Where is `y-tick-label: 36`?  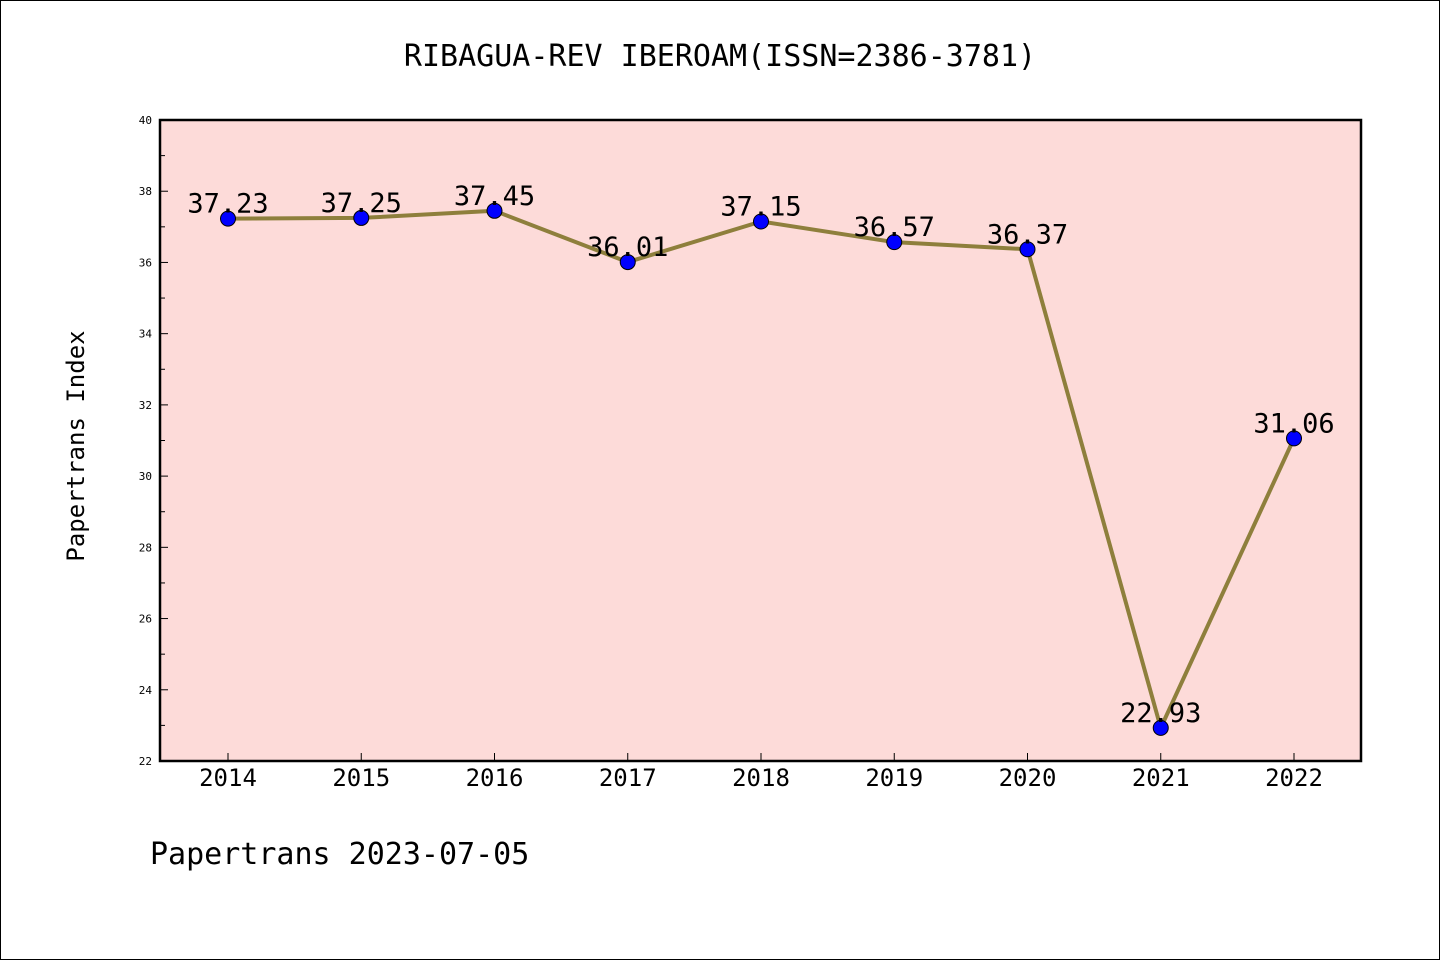
y-tick-label: 36 is located at coordinates (145, 262).